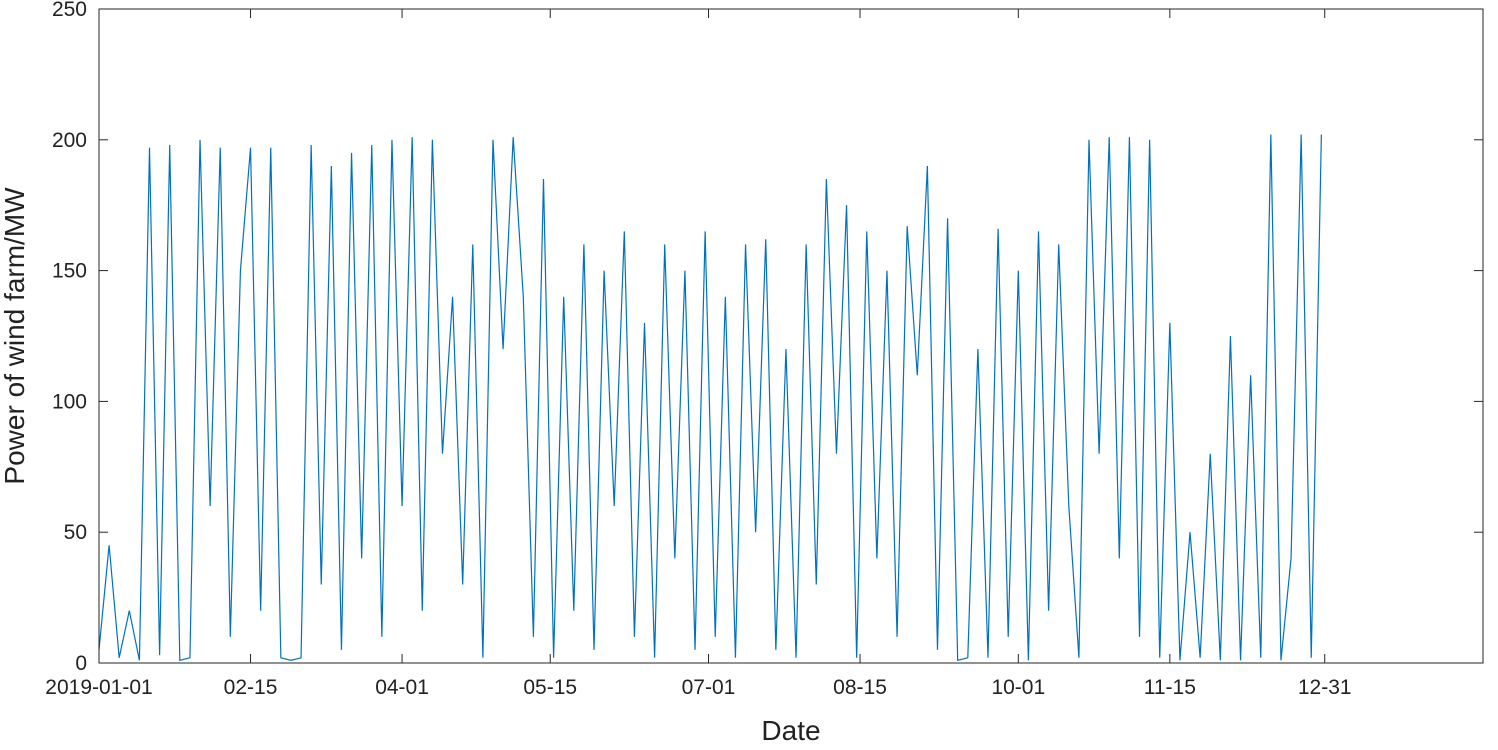  Describe the element at coordinates (15, 336) in the screenshot. I see `y-axis-label: Power of wind farm/MW` at that location.